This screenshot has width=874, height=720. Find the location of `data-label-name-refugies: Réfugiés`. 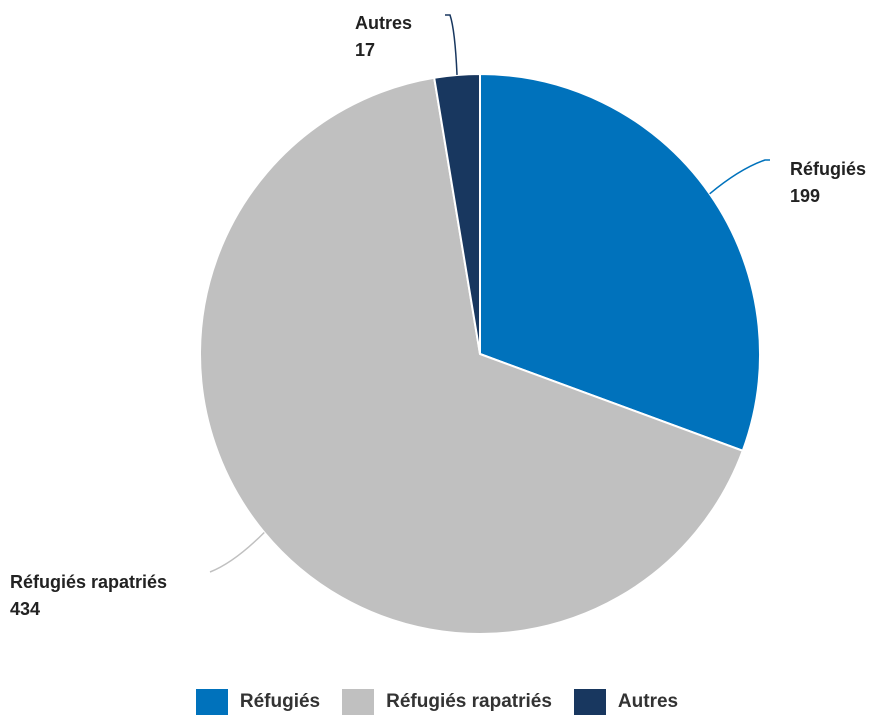

data-label-name-refugies: Réfugiés is located at coordinates (828, 169).